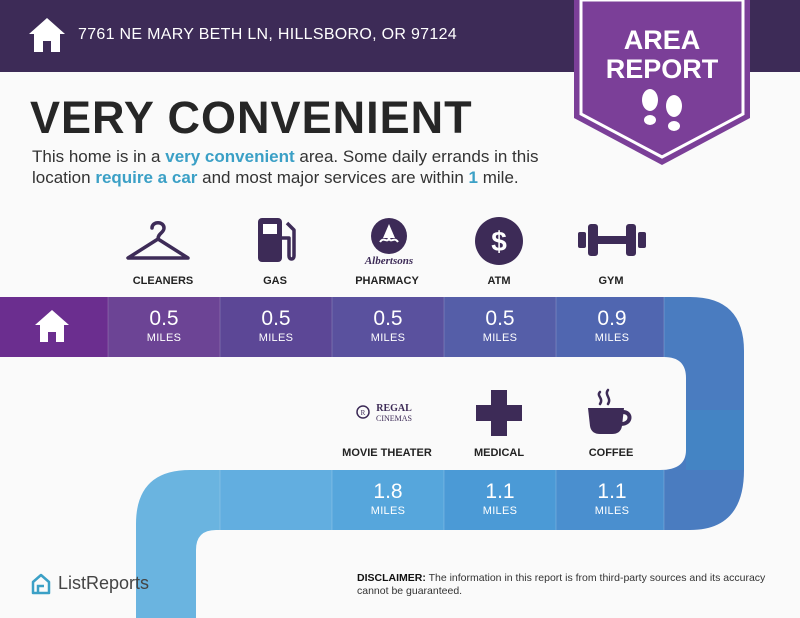 This screenshot has height=618, width=800. I want to click on label-movie-theater: MOVIE THEATER, so click(387, 453).